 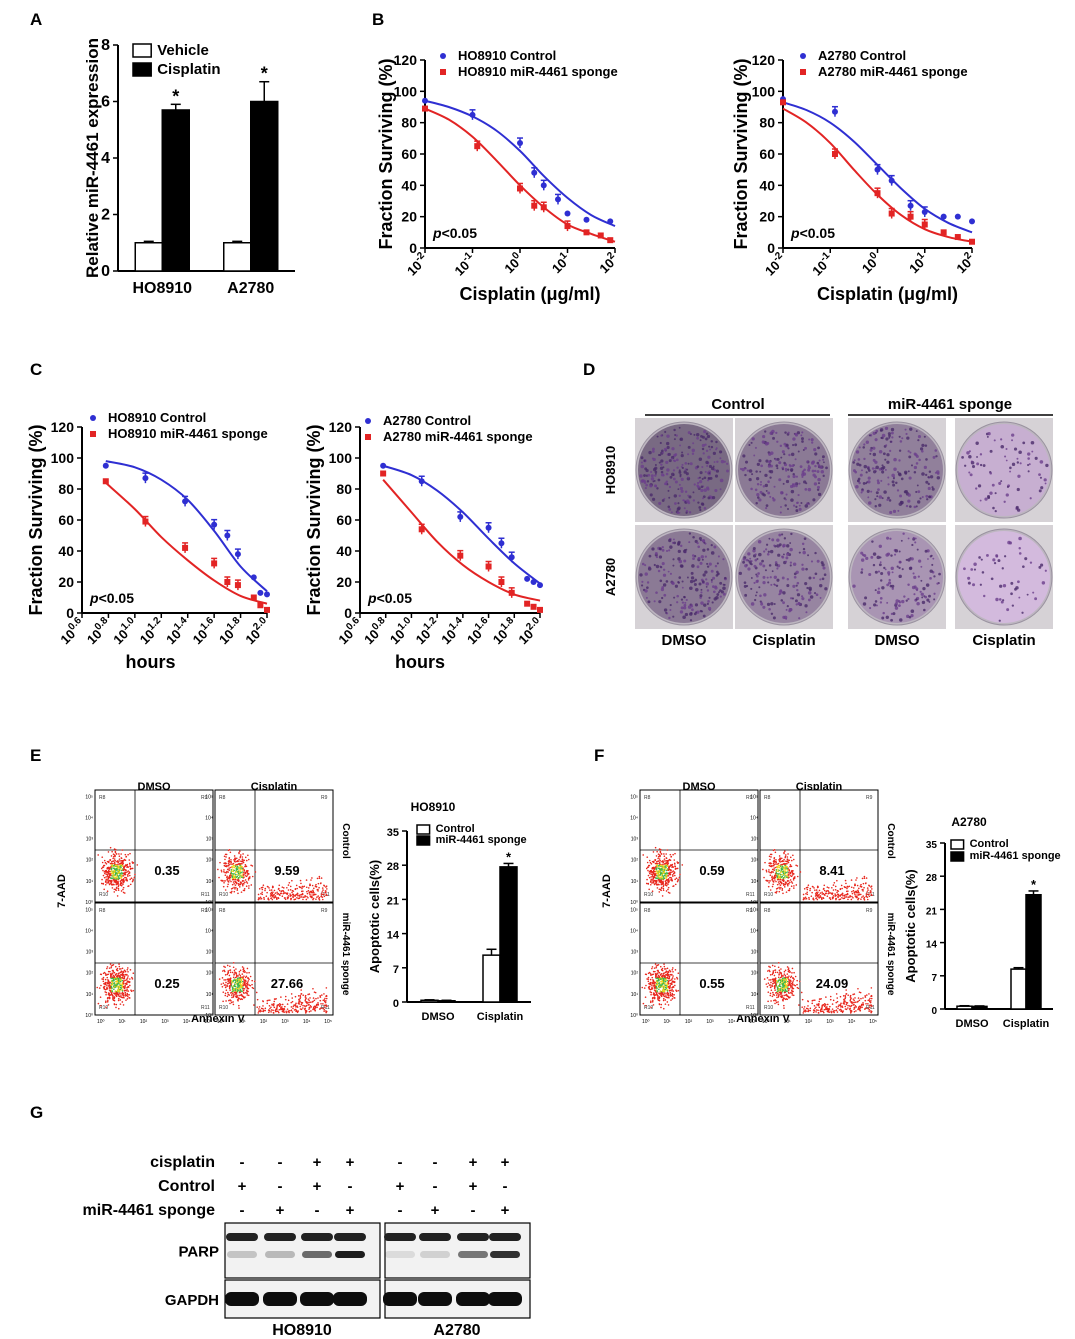 I want to click on panel-letter-c: C, so click(x=36, y=369).